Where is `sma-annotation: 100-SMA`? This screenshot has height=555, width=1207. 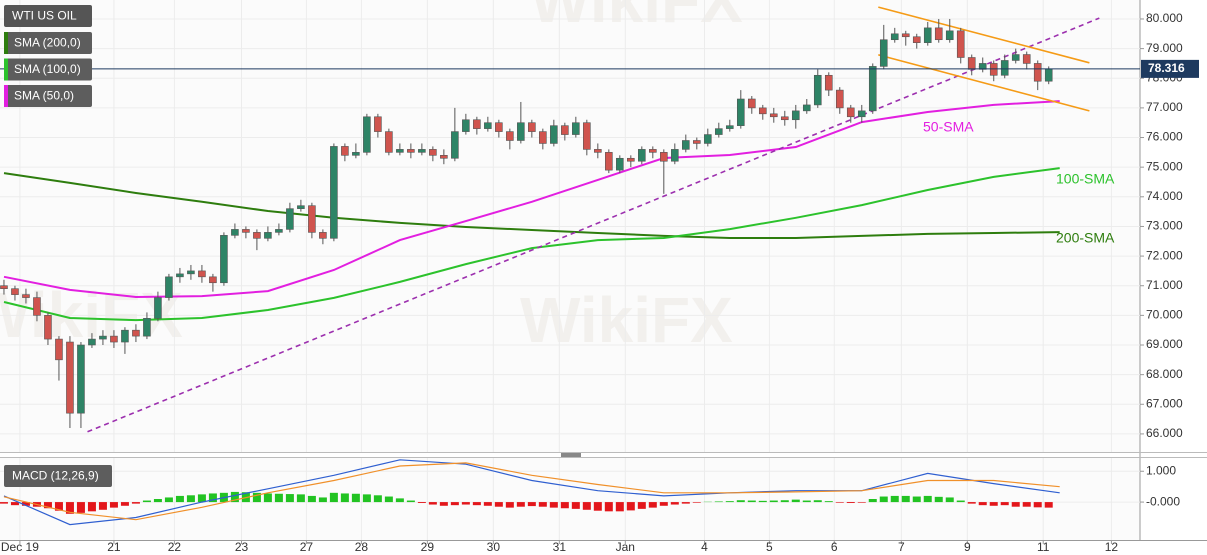 sma-annotation: 100-SMA is located at coordinates (1085, 179).